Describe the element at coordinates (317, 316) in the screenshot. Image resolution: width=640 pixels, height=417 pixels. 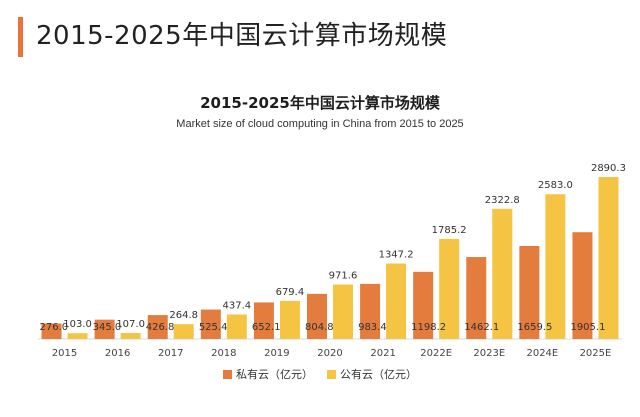
I see `bar-private-2020` at that location.